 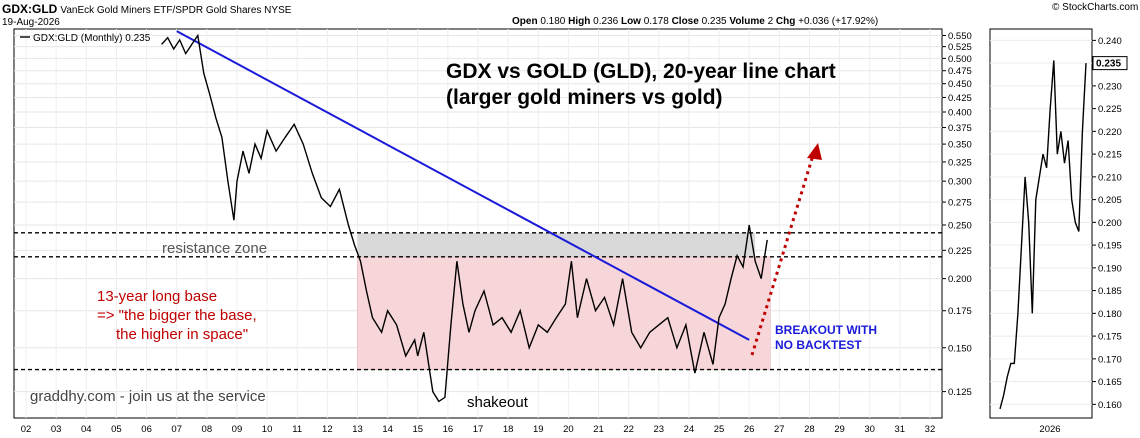 What do you see at coordinates (838, 21) in the screenshot?
I see `chg-value: +0.036 (+17.92%)` at bounding box center [838, 21].